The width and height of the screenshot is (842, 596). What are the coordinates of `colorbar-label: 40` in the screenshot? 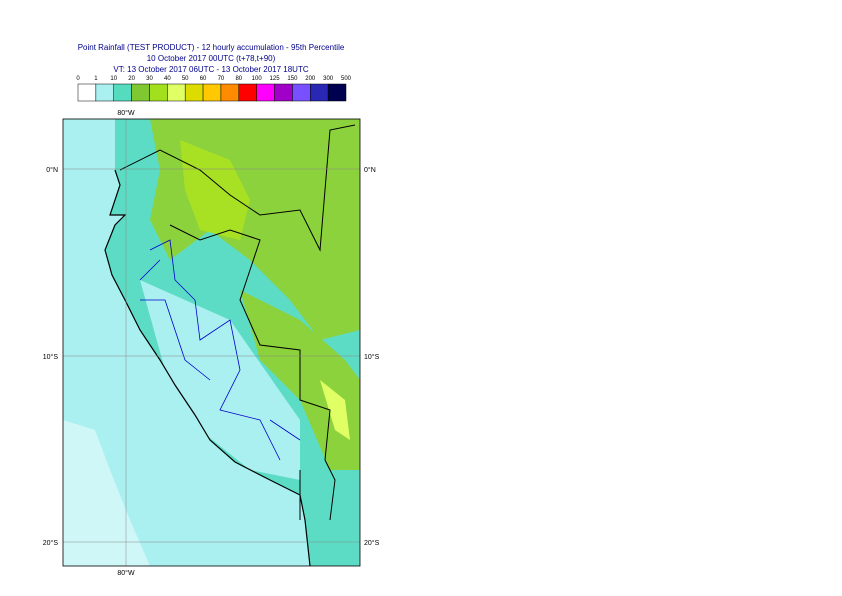 It's located at (167, 79).